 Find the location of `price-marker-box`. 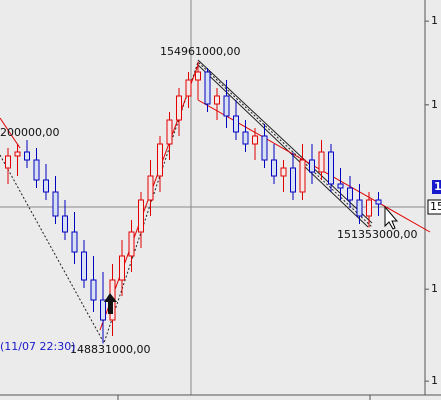

price-marker-box is located at coordinates (436, 187).